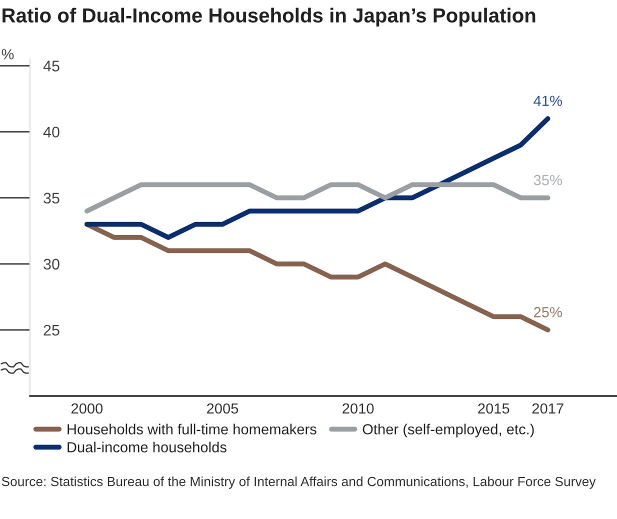  What do you see at coordinates (548, 408) in the screenshot?
I see `x-tick-label: 2017` at bounding box center [548, 408].